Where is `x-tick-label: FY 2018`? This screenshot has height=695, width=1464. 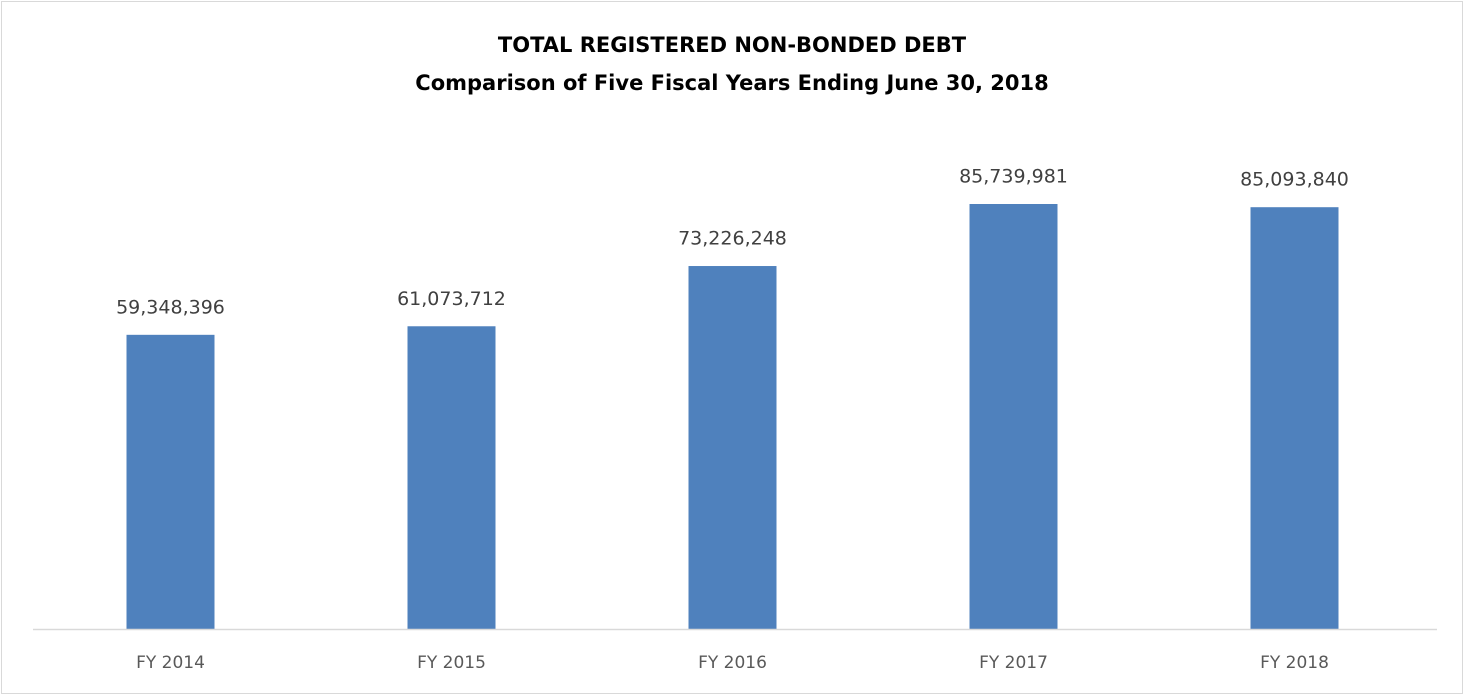
x-tick-label: FY 2018 is located at coordinates (1294, 663).